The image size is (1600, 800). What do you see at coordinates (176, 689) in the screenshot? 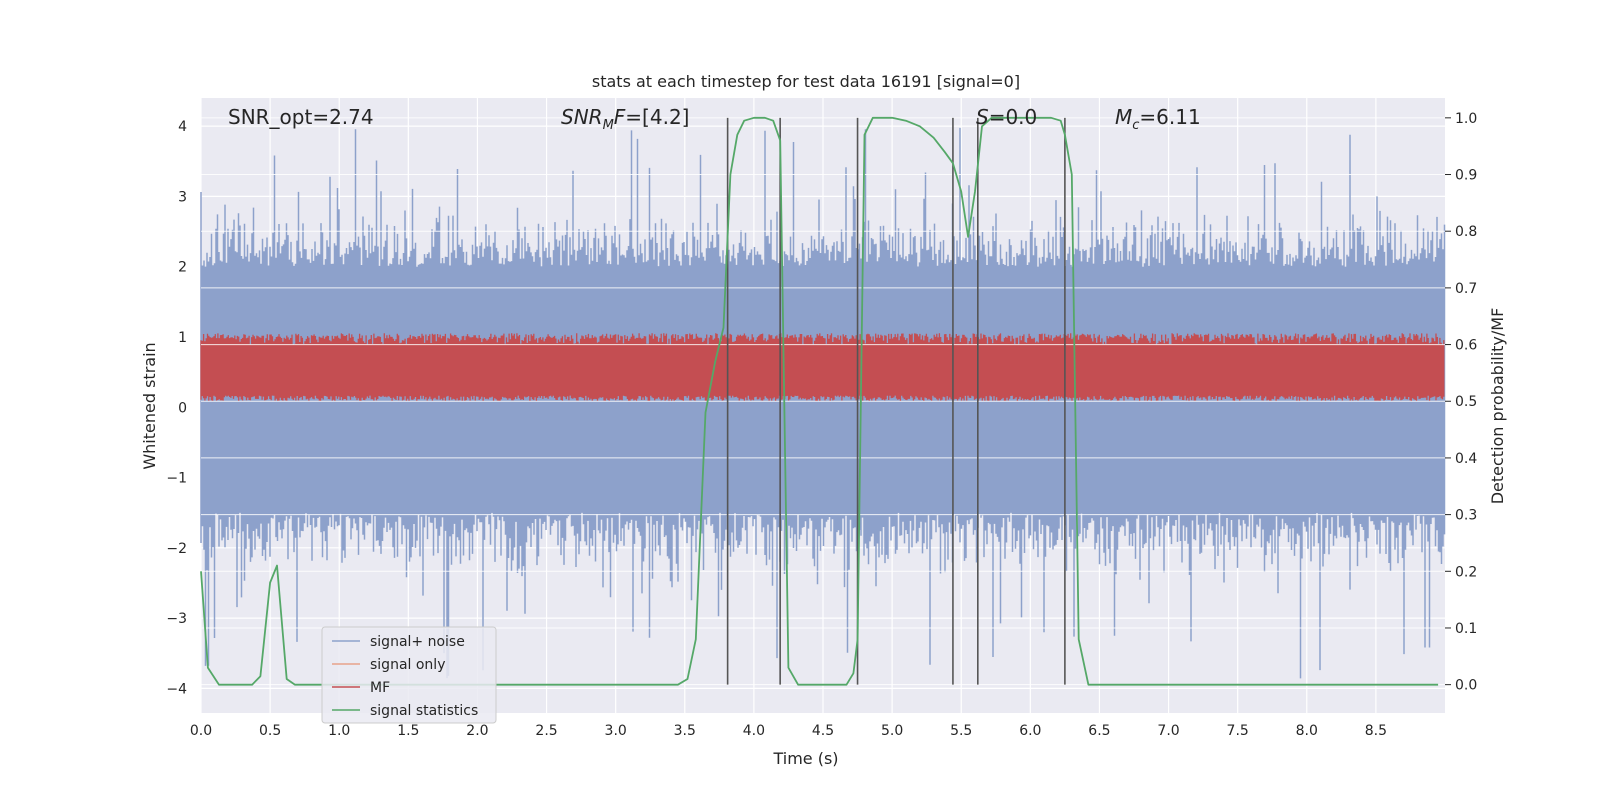
I see `left-tick-label: −4` at bounding box center [176, 689].